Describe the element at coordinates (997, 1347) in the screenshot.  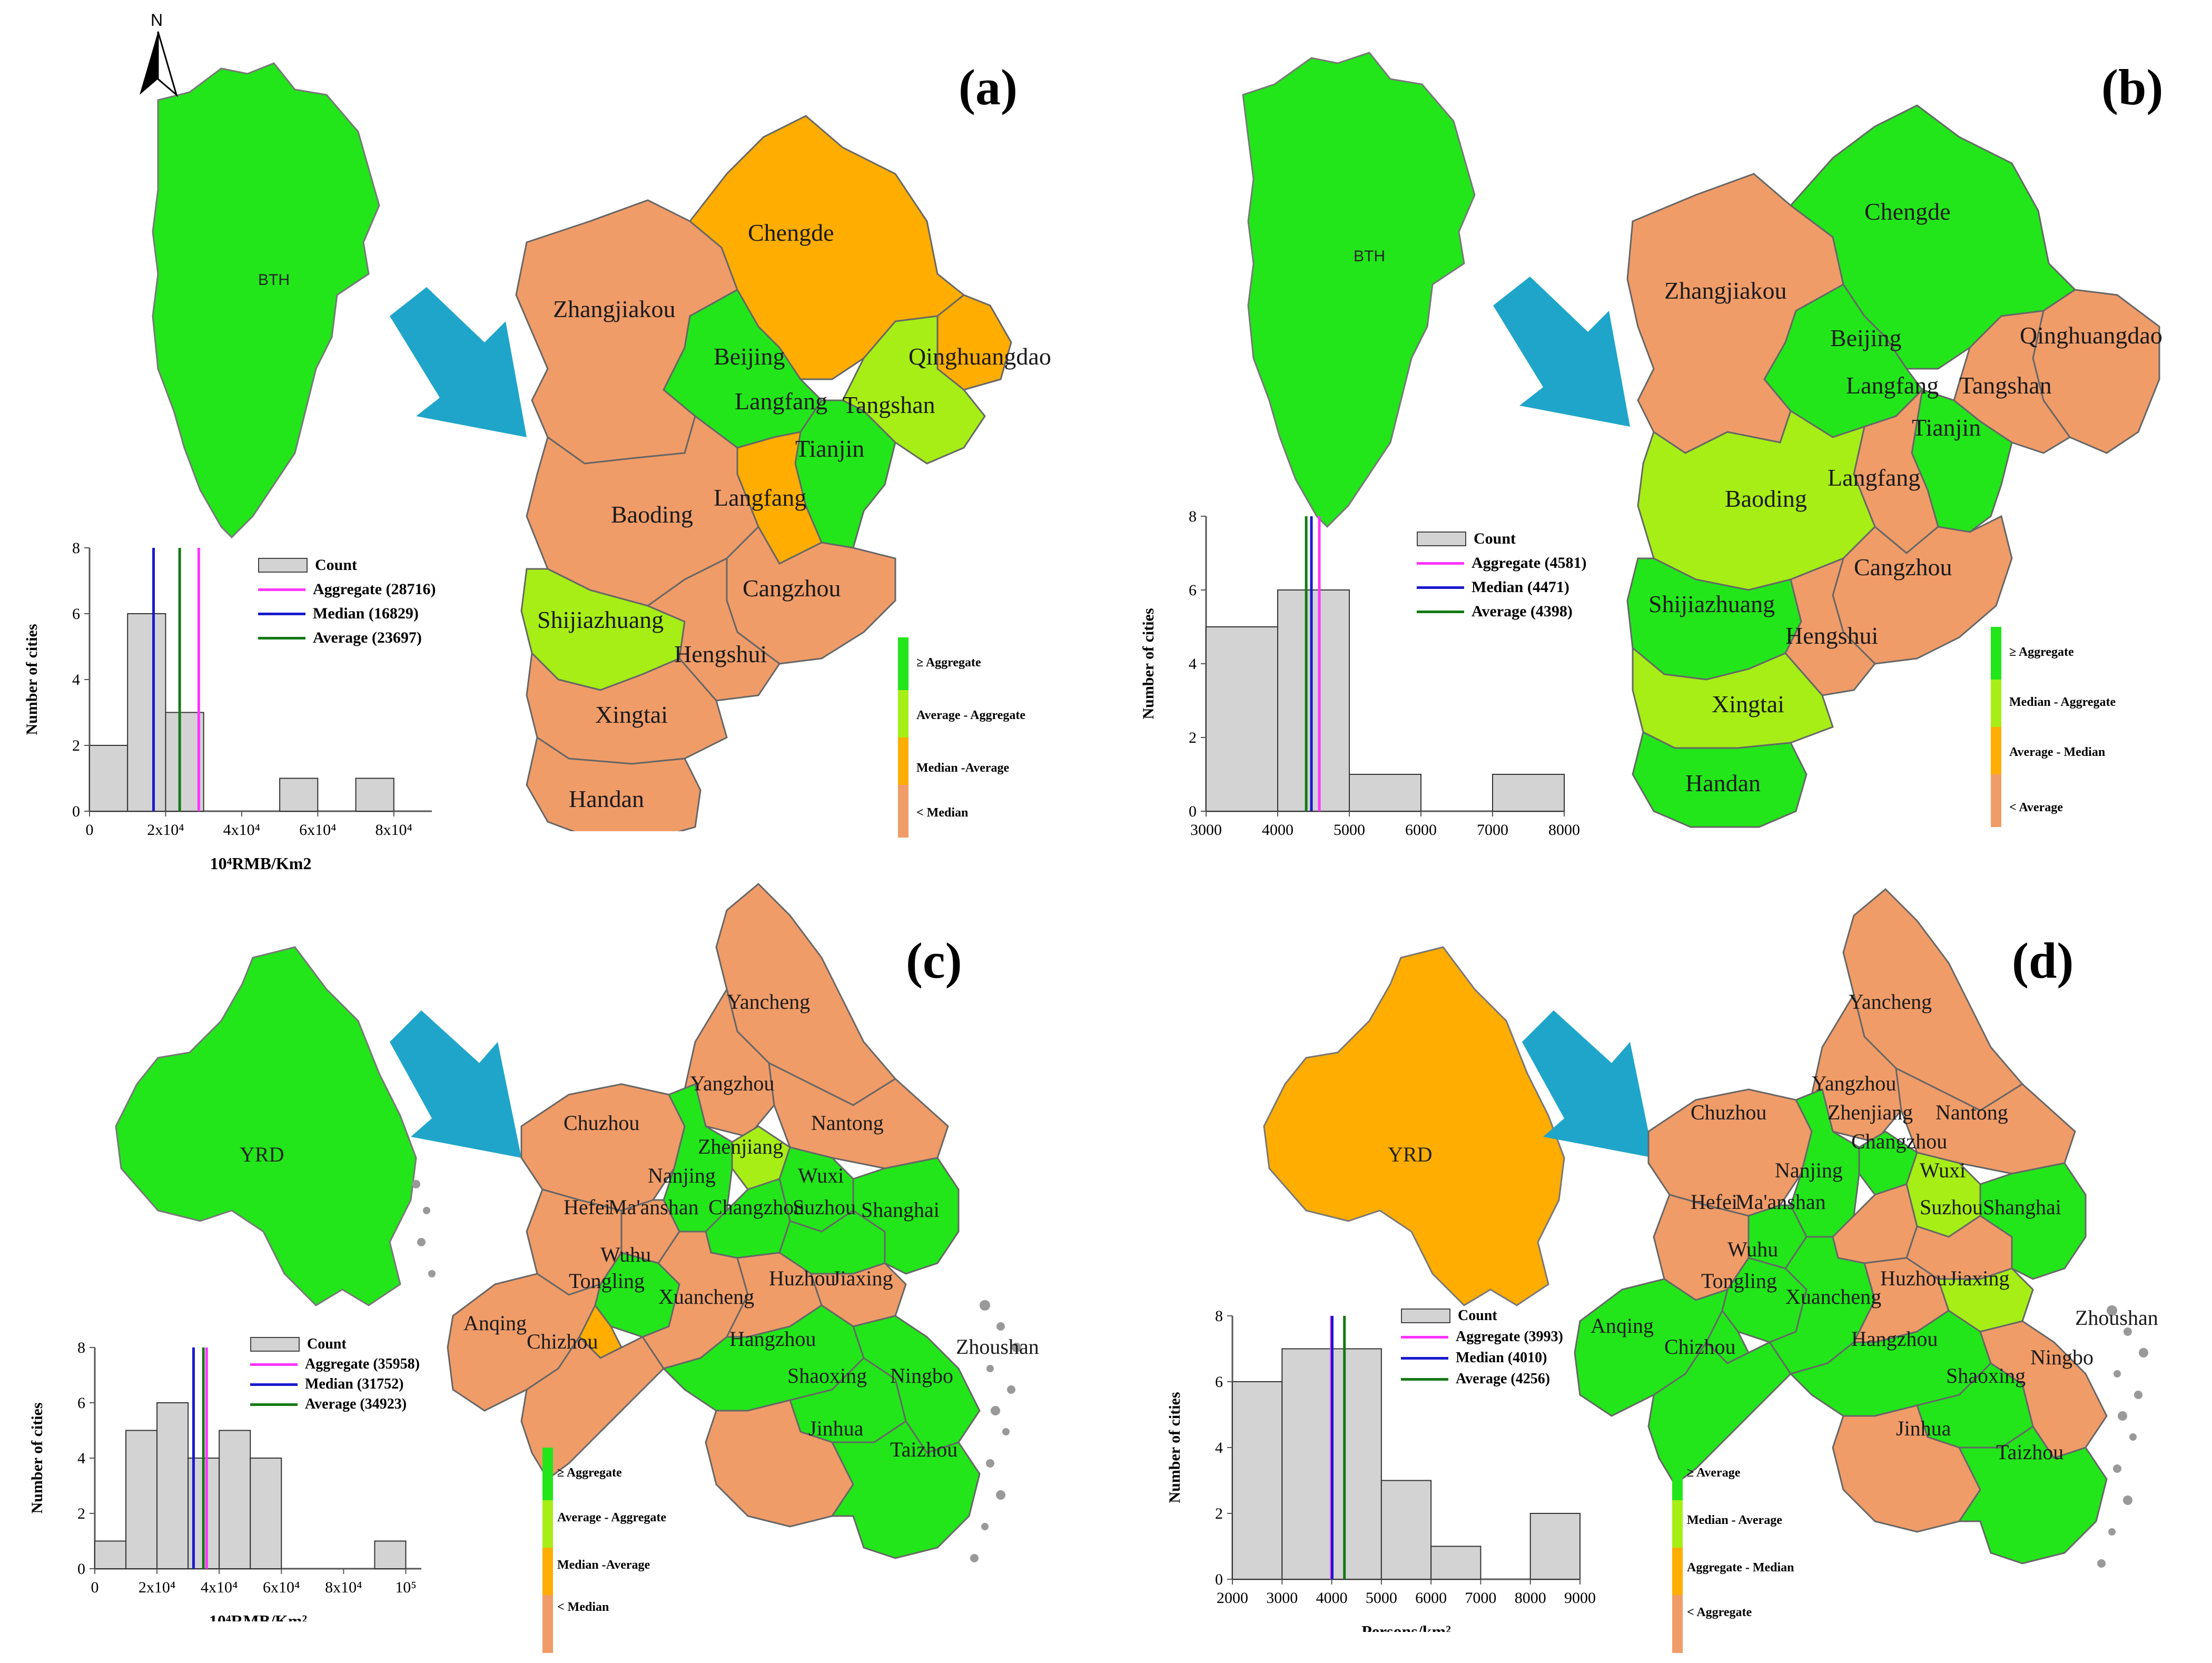
I see `city-label: Zhoushan` at that location.